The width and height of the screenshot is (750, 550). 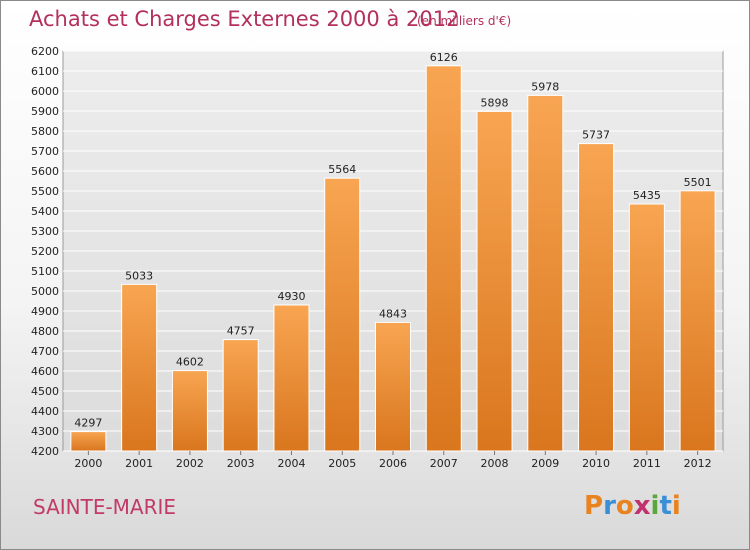 What do you see at coordinates (45, 111) in the screenshot?
I see `y-tick-label: 5900` at bounding box center [45, 111].